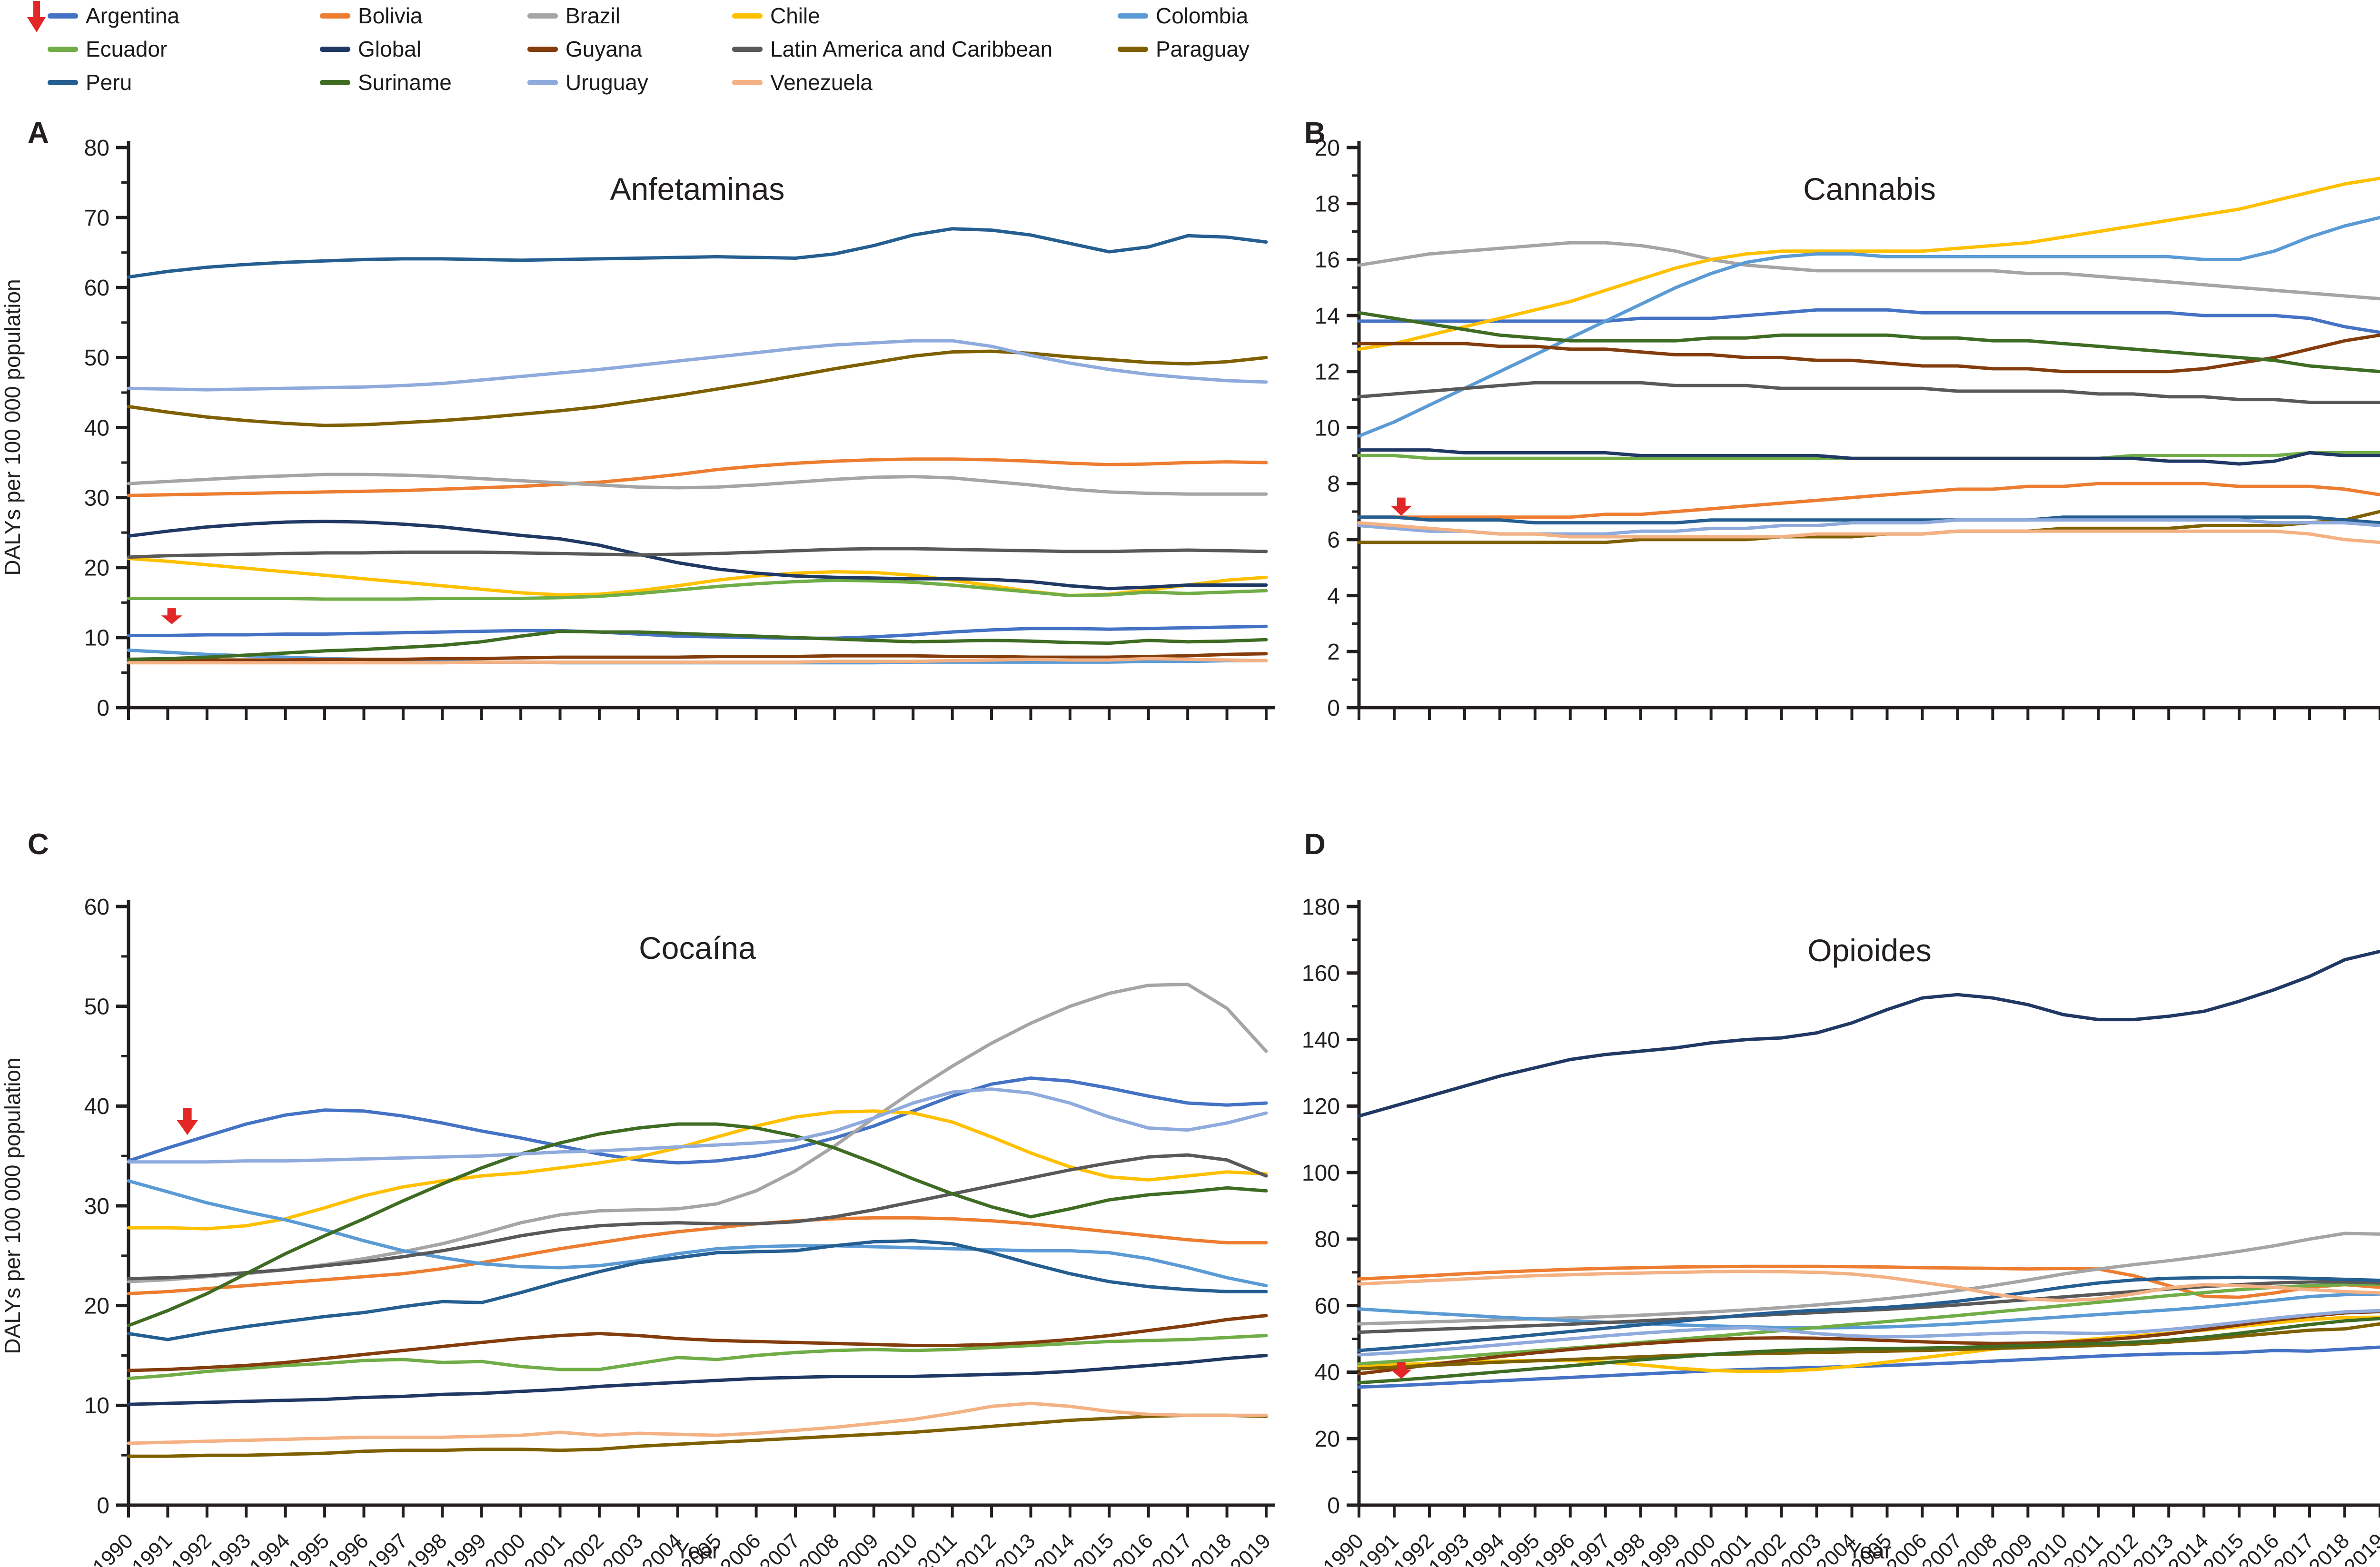 This screenshot has width=2380, height=1567. What do you see at coordinates (96, 1206) in the screenshot?
I see `svg-text: 30` at bounding box center [96, 1206].